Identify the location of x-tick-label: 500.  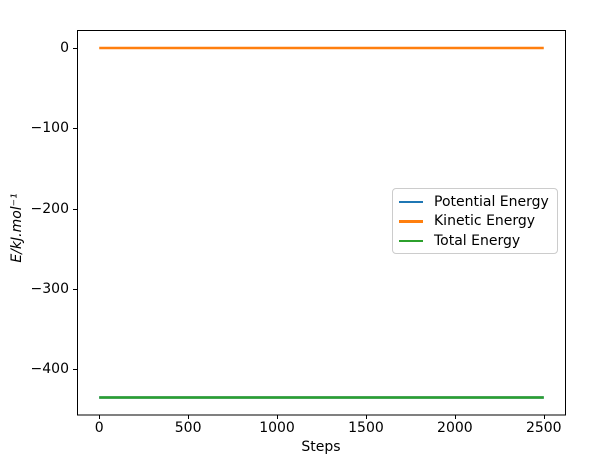
(188, 428).